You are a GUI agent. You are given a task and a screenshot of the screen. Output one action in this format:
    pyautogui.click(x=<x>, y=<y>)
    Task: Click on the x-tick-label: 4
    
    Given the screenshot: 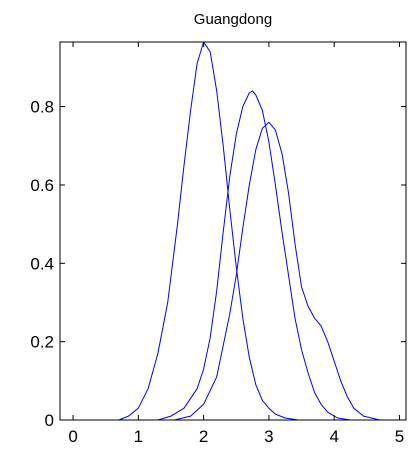 What is the action you would take?
    pyautogui.click(x=333, y=436)
    